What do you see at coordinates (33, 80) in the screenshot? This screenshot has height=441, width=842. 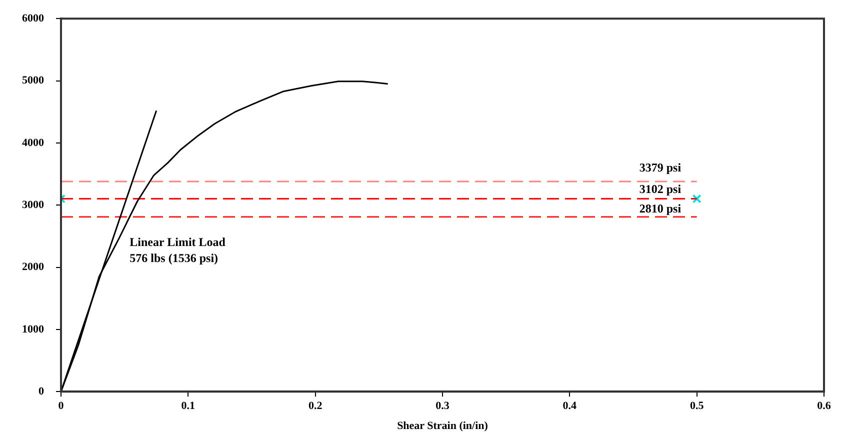 I see `y-tick-label: 5000` at bounding box center [33, 80].